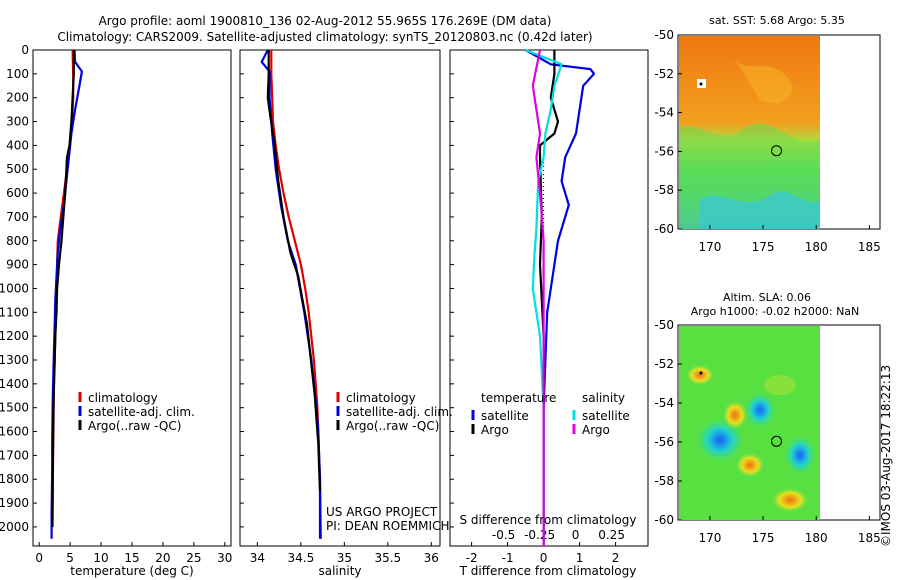 This screenshot has width=900, height=580. Describe the element at coordinates (17, 74) in the screenshot. I see `y-tick-label: 100` at that location.